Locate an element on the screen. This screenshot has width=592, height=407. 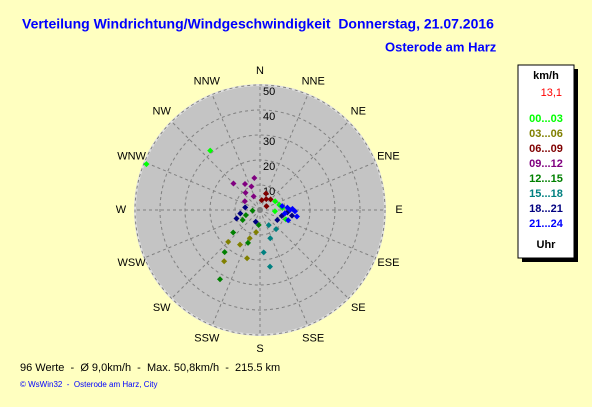
direction-label: SE is located at coordinates (358, 308).